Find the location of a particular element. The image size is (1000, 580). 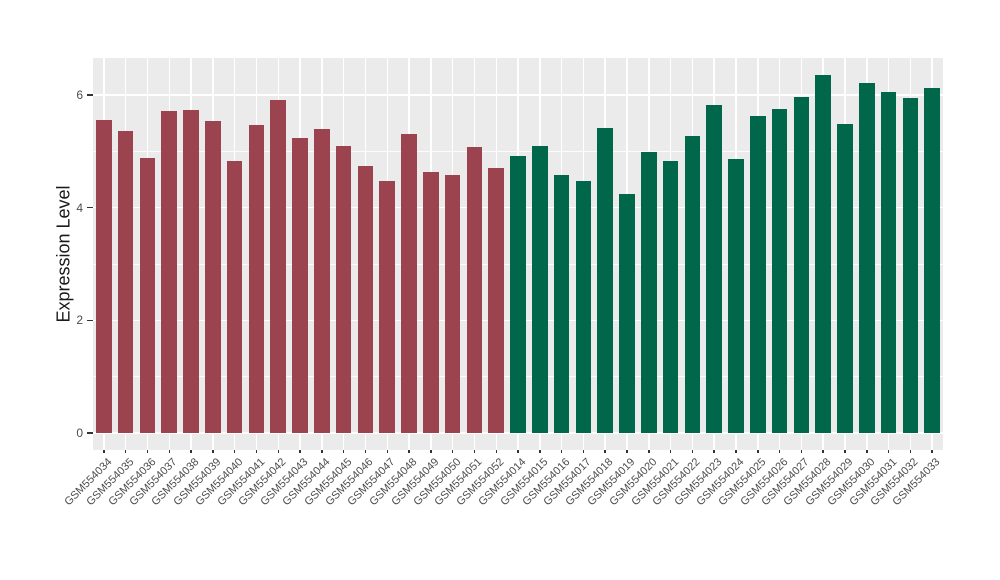

bar-GSM554034 is located at coordinates (104, 276).